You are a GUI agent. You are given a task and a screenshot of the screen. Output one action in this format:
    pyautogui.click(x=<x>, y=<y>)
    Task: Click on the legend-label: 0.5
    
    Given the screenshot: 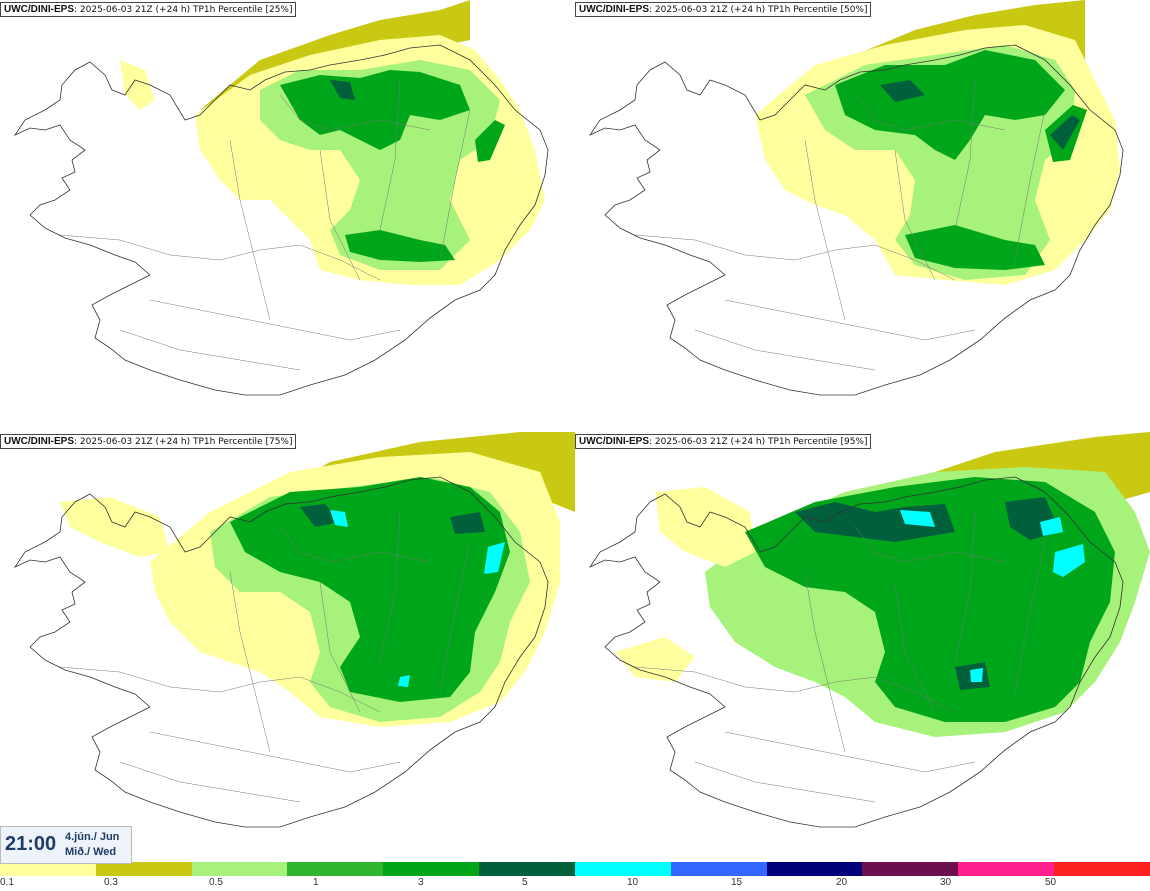 What is the action you would take?
    pyautogui.click(x=216, y=882)
    